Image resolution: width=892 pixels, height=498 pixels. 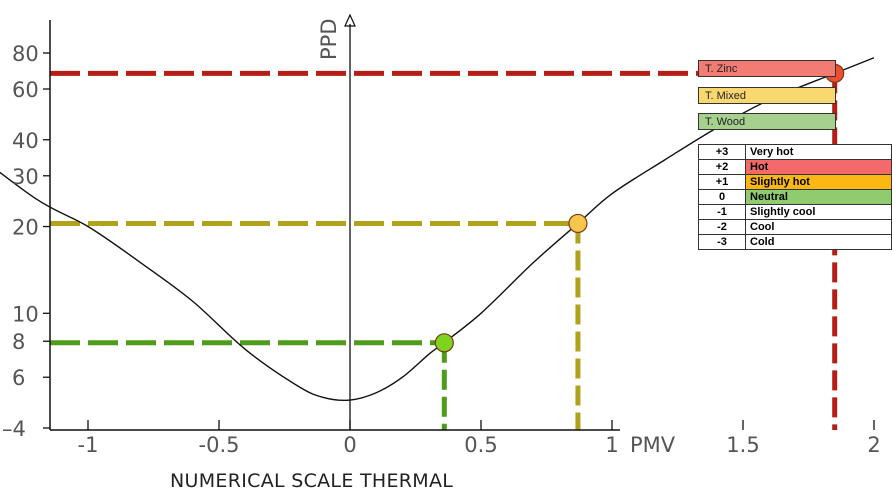 What do you see at coordinates (25, 228) in the screenshot?
I see `y-tick-label: 20` at bounding box center [25, 228].